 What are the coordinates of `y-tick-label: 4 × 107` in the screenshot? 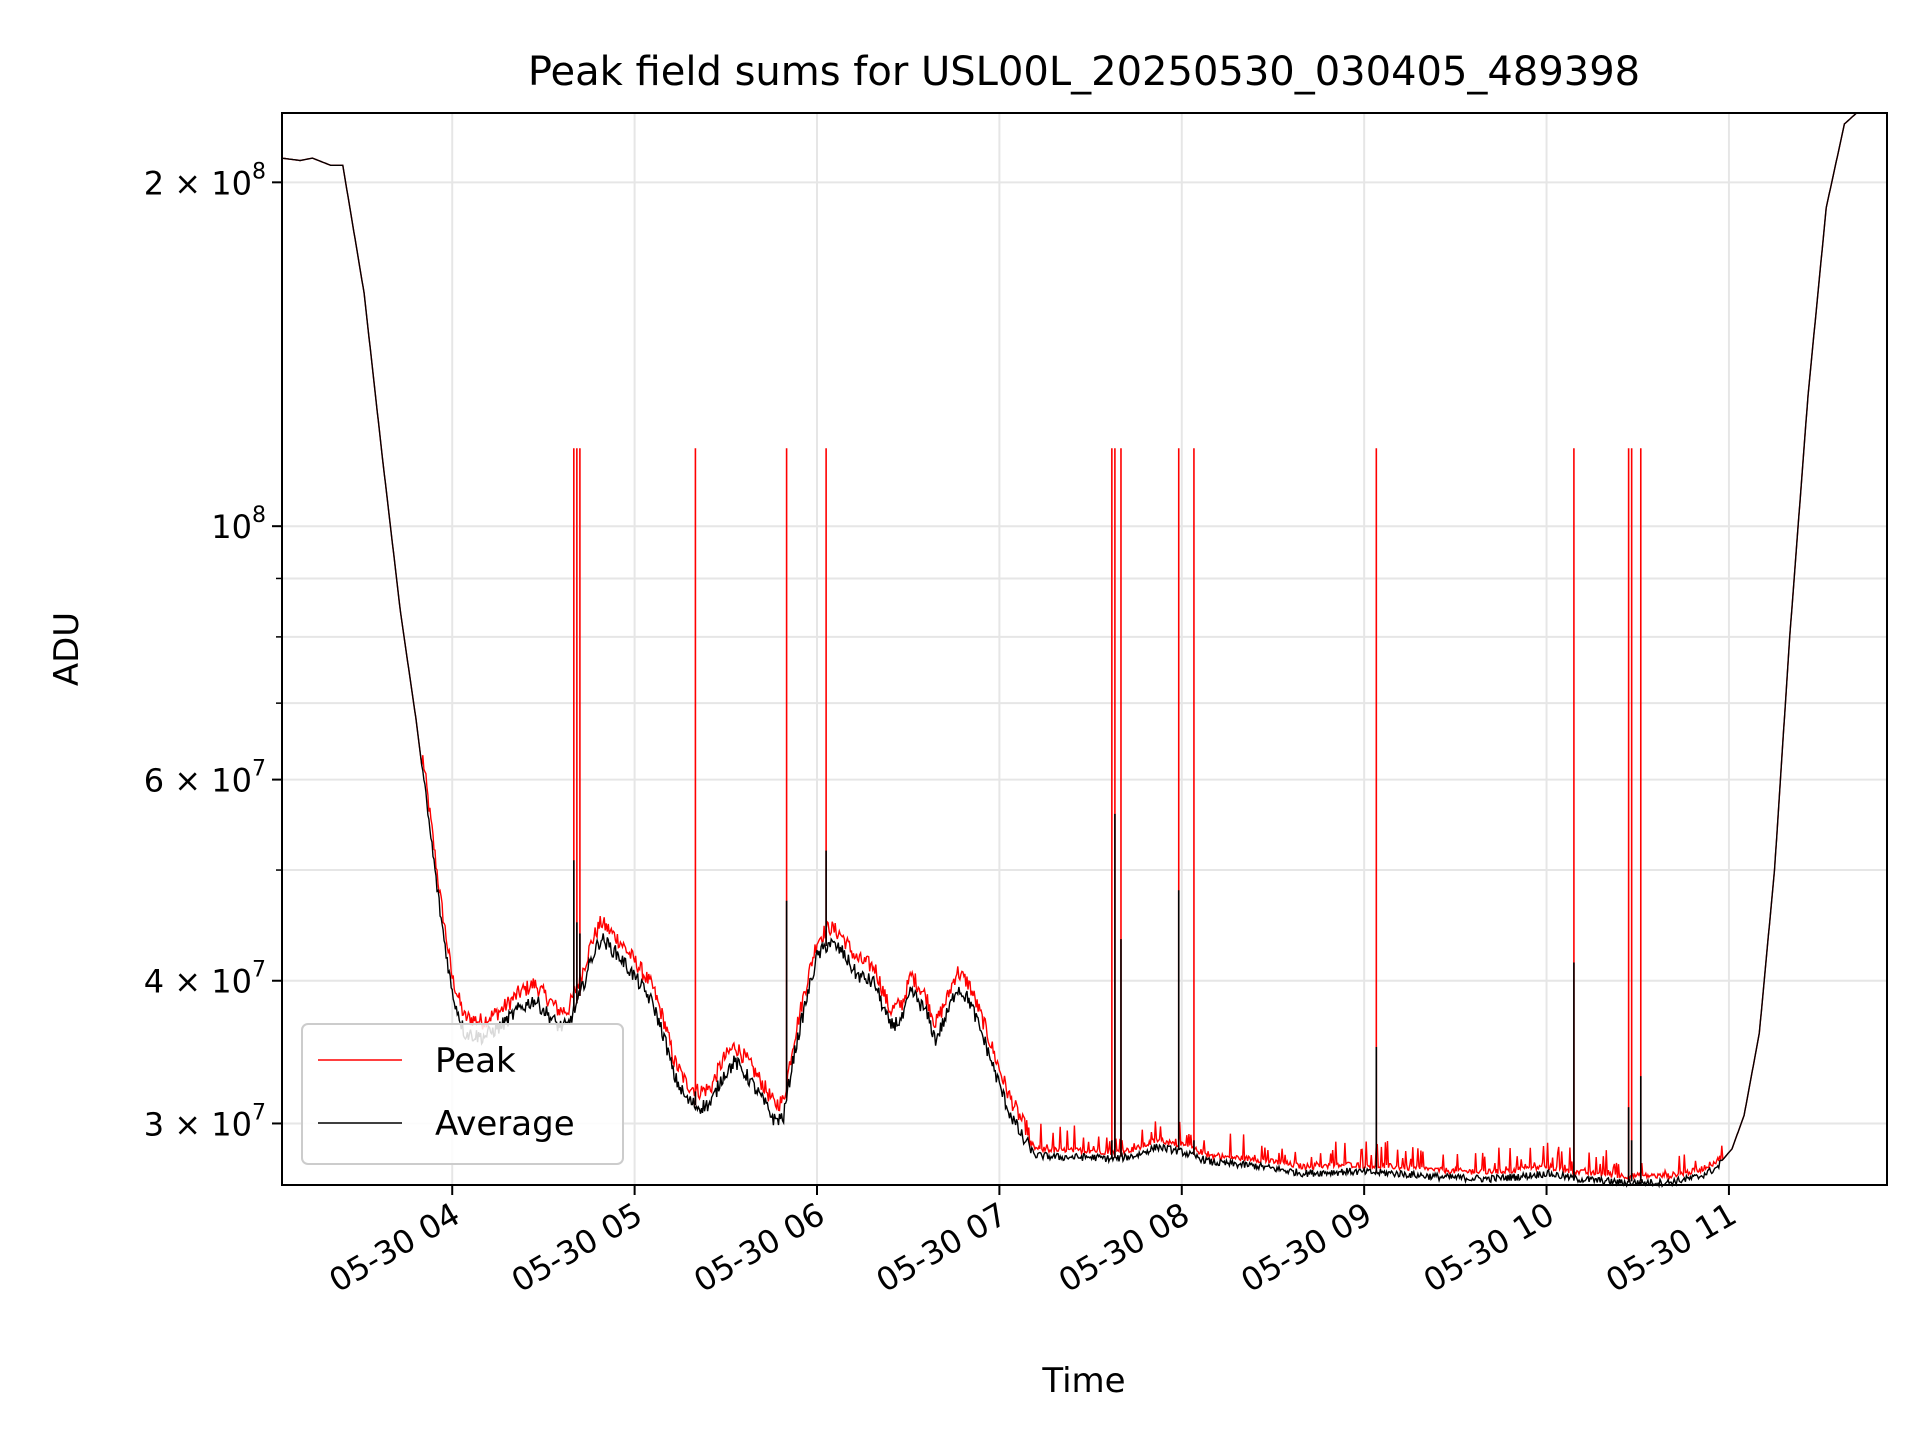 It's located at (205, 979).